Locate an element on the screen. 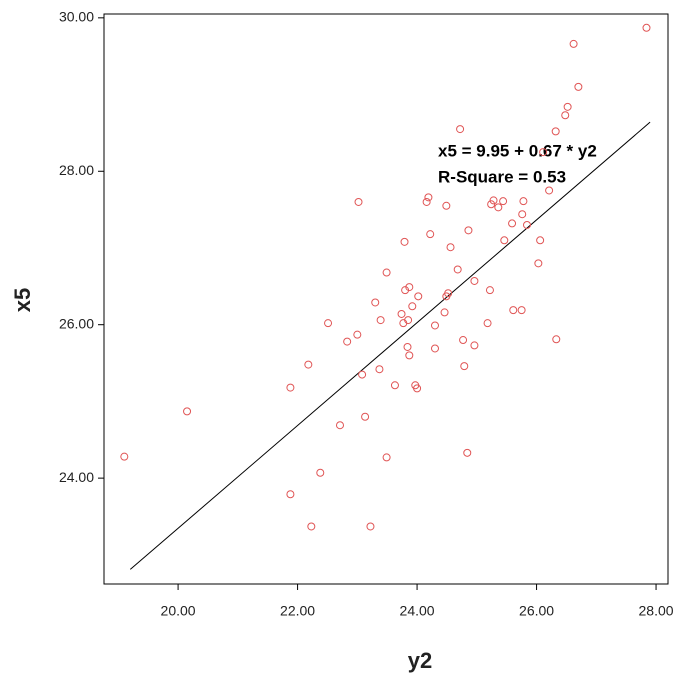 The image size is (679, 682). y-tick-label: 26.00 is located at coordinates (76, 323).